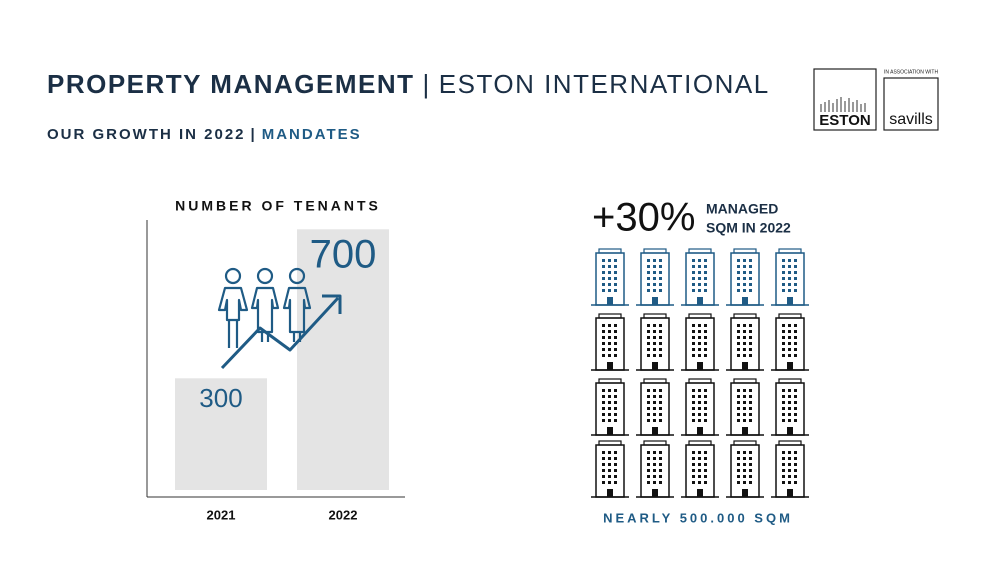  What do you see at coordinates (312, 134) in the screenshot?
I see `subtitle-accent: MANDATES` at bounding box center [312, 134].